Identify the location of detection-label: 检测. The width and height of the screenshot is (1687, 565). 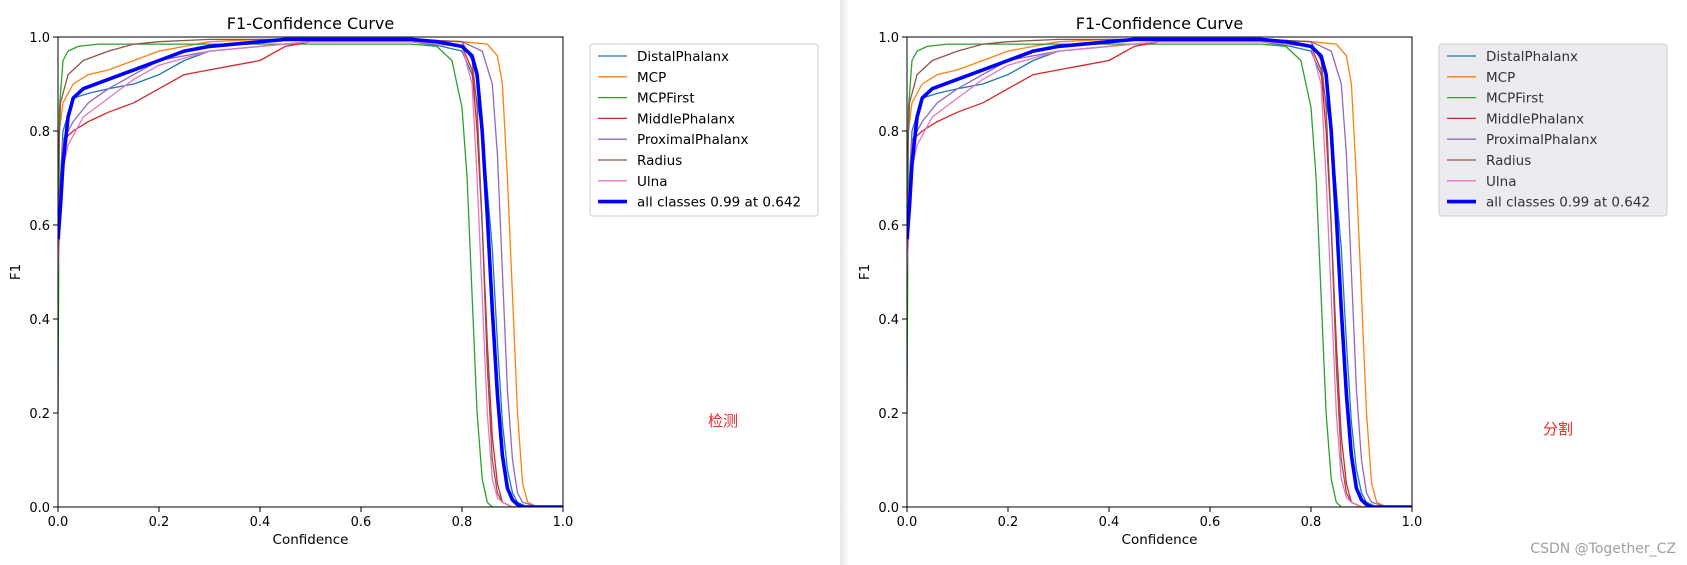
(723, 421).